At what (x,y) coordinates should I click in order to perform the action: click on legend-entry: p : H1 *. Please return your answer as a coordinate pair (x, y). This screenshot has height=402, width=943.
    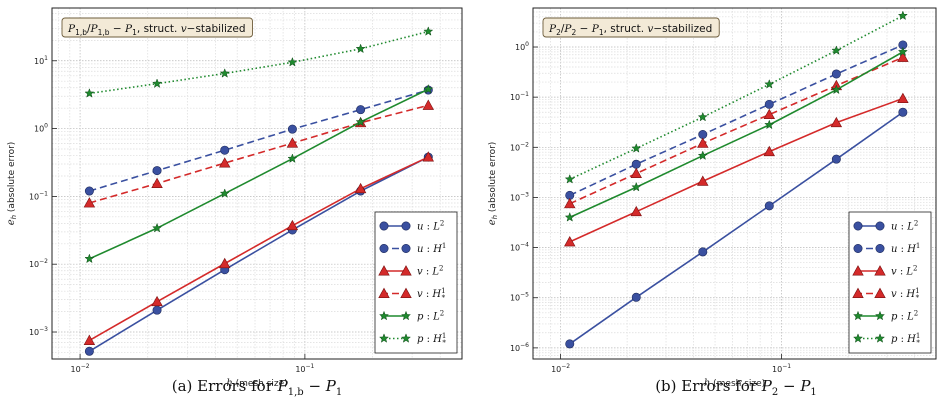
    Looking at the image, I should click on (412, 339).